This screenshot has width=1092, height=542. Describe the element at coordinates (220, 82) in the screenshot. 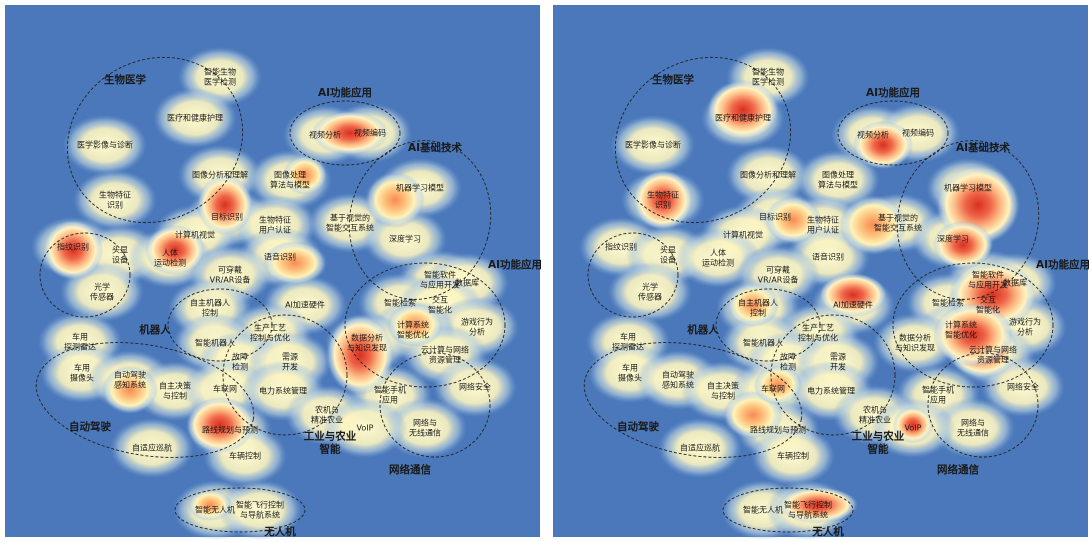

I see `topic-label: 医学检测` at that location.